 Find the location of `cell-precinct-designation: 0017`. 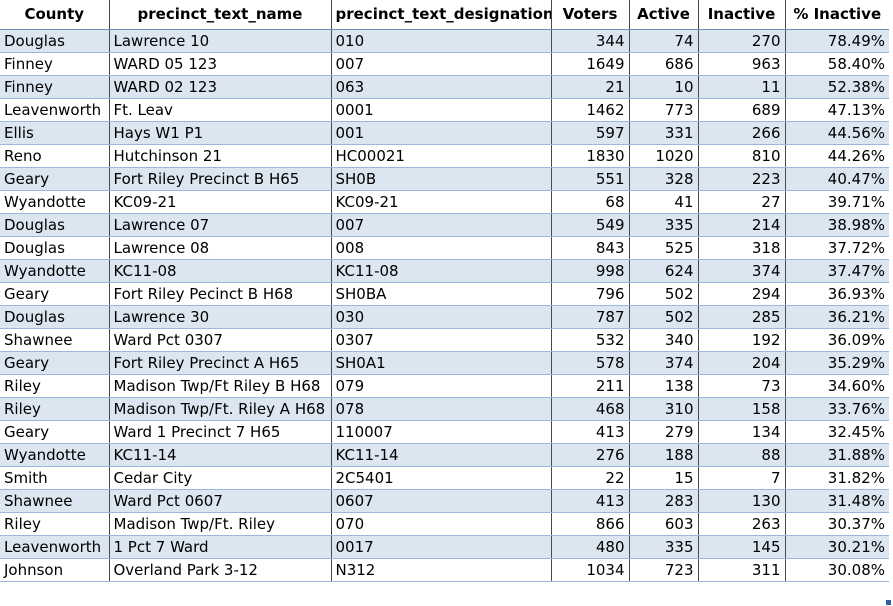

cell-precinct-designation: 0017 is located at coordinates (441, 547).